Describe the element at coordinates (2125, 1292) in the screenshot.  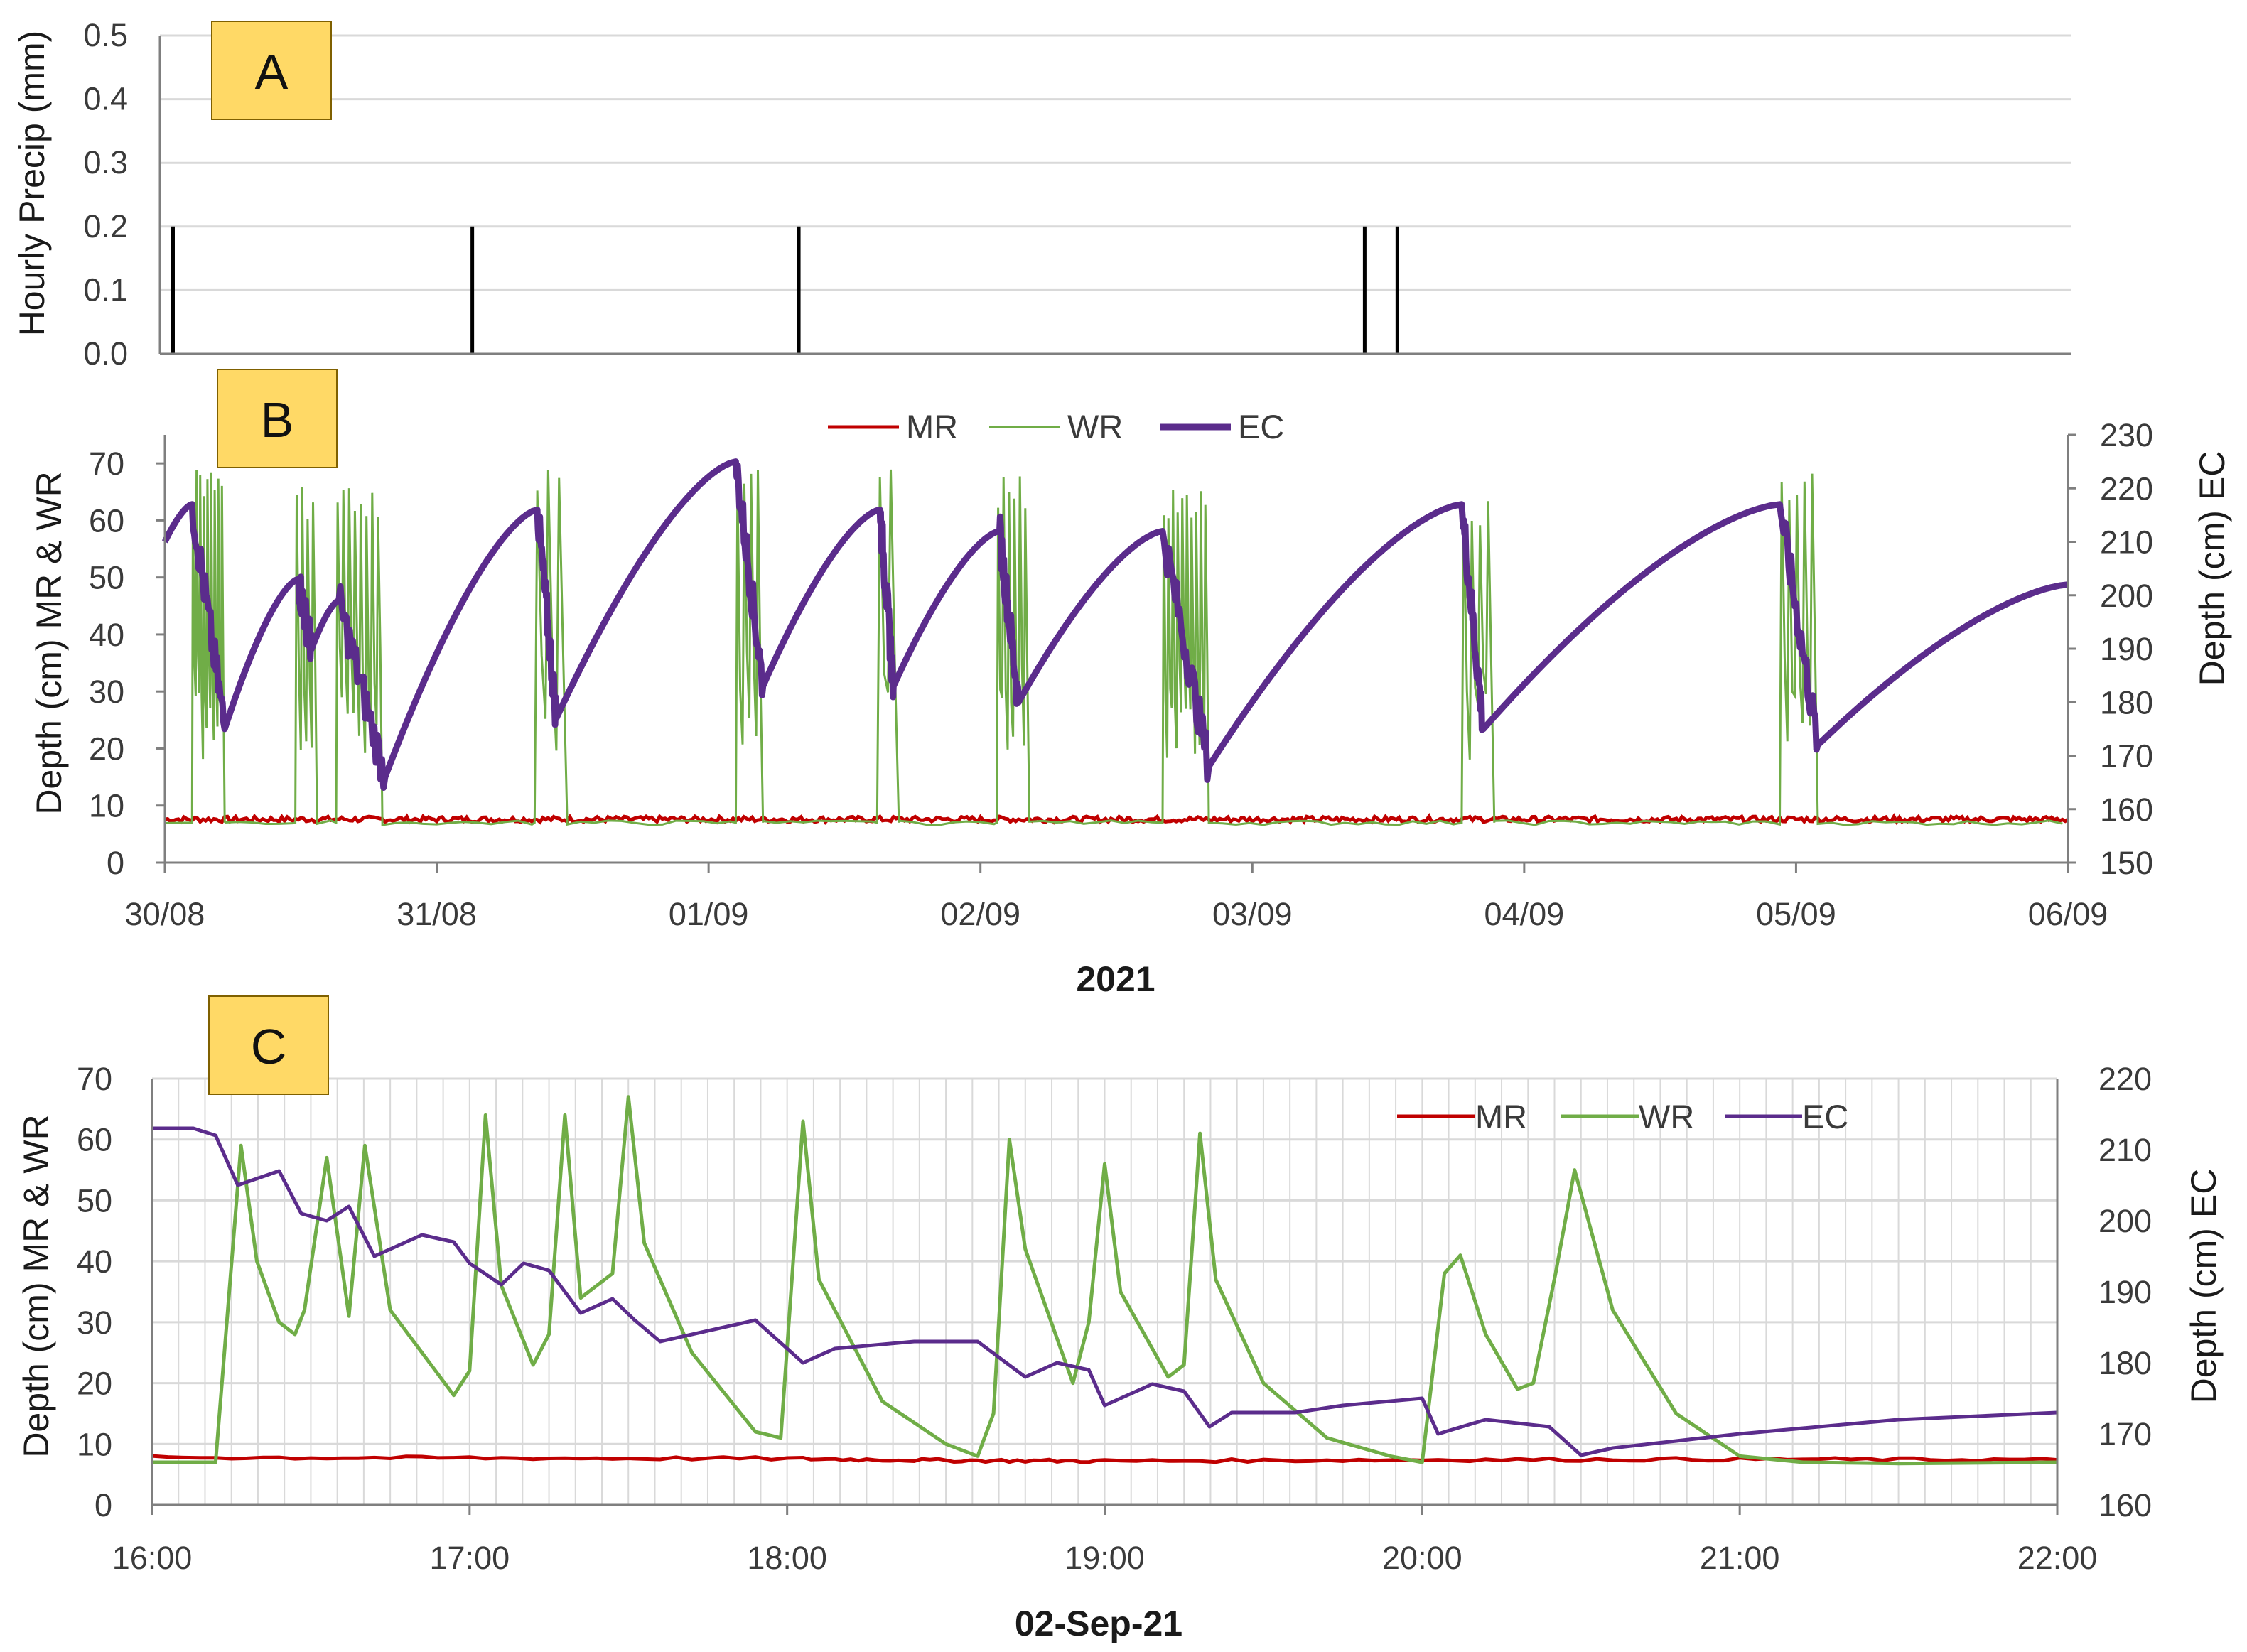
I see `panel-c-right-tick-label: 190` at that location.